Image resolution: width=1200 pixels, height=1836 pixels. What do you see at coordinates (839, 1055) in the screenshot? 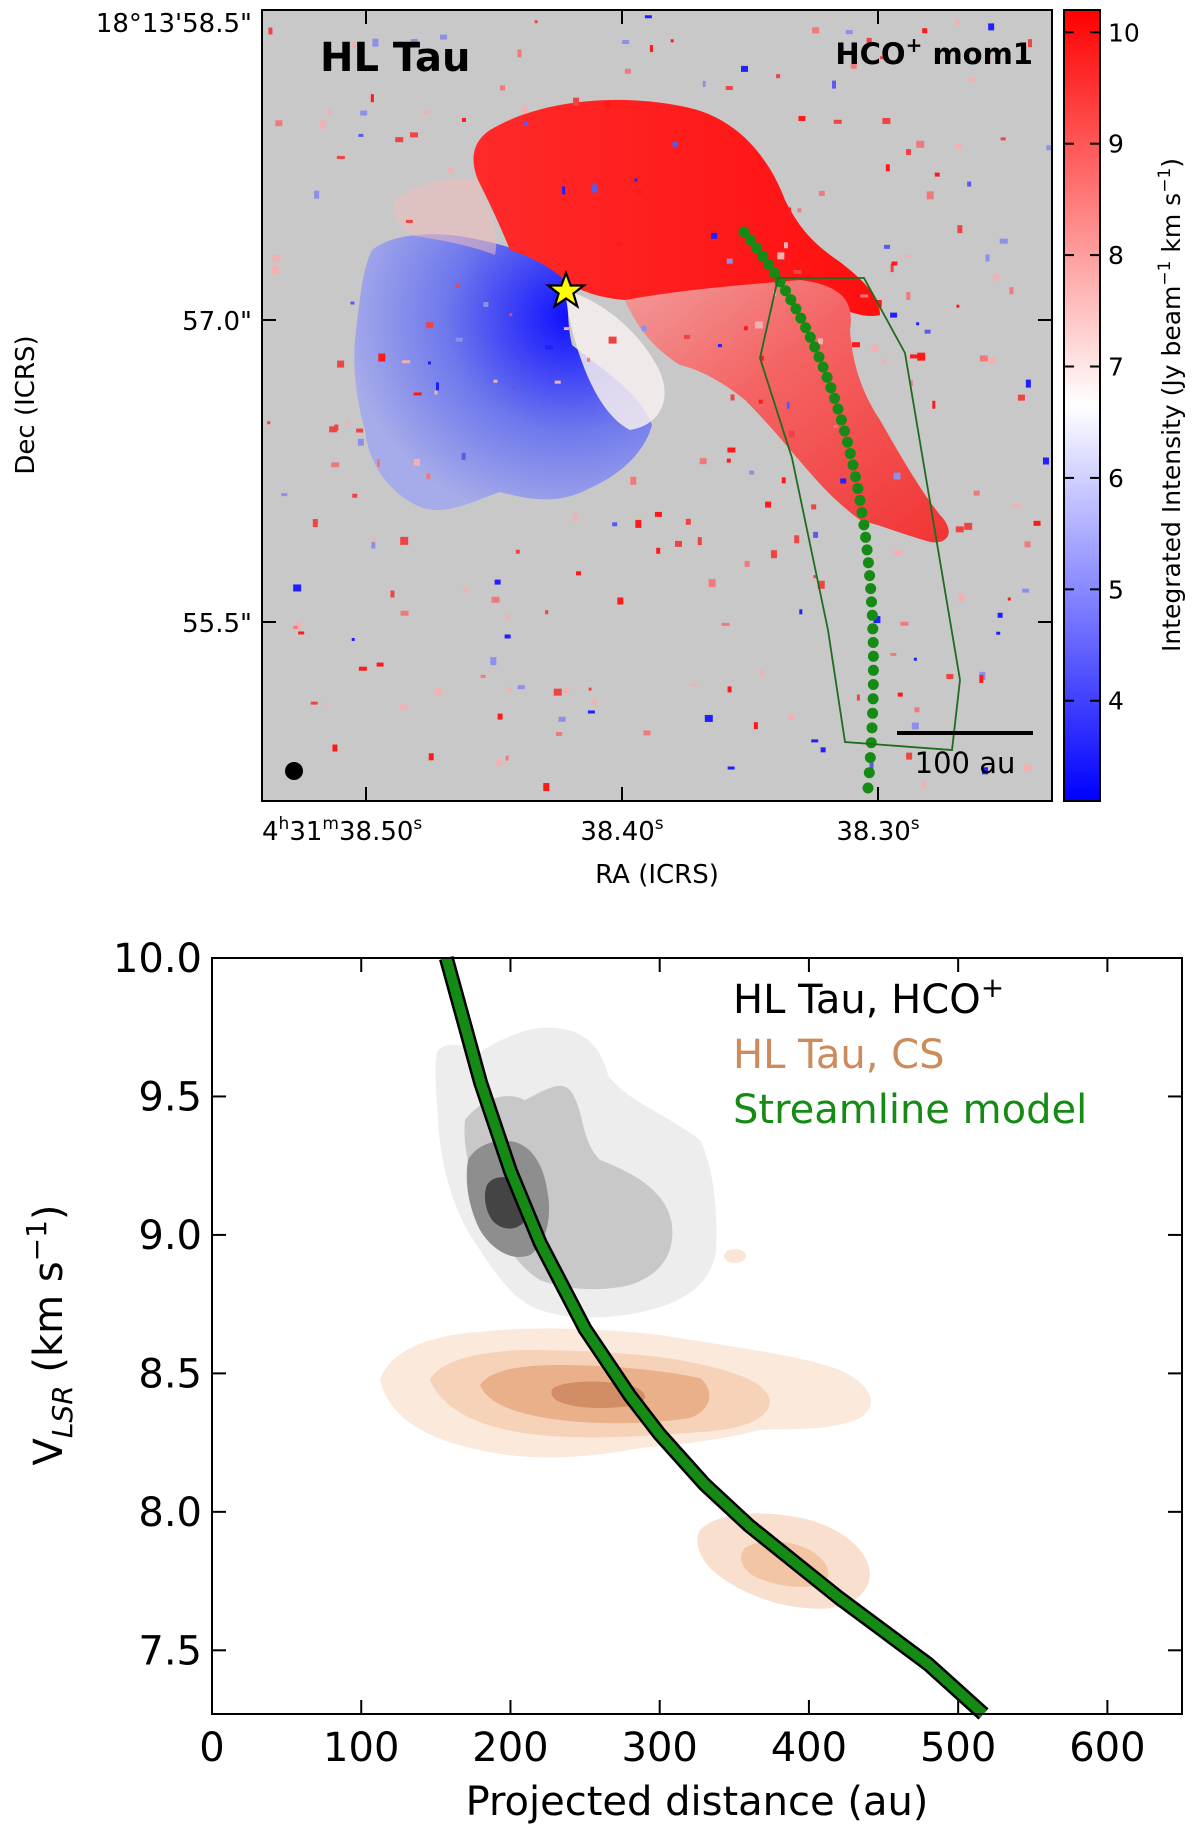
I see `legend-entry-cs: HL Tau, CS` at bounding box center [839, 1055].